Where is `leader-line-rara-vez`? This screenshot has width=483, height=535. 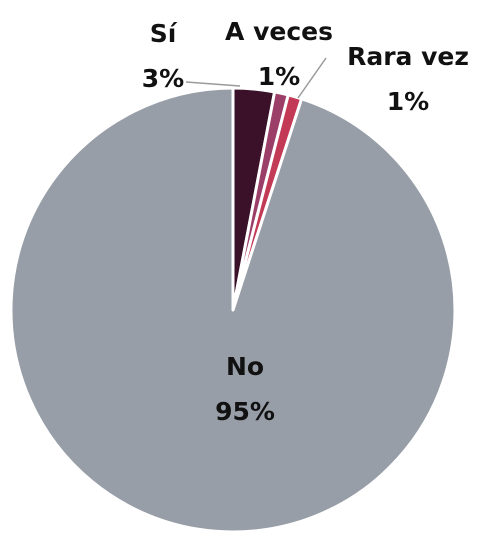
leader-line-rara-vez is located at coordinates (312, 78).